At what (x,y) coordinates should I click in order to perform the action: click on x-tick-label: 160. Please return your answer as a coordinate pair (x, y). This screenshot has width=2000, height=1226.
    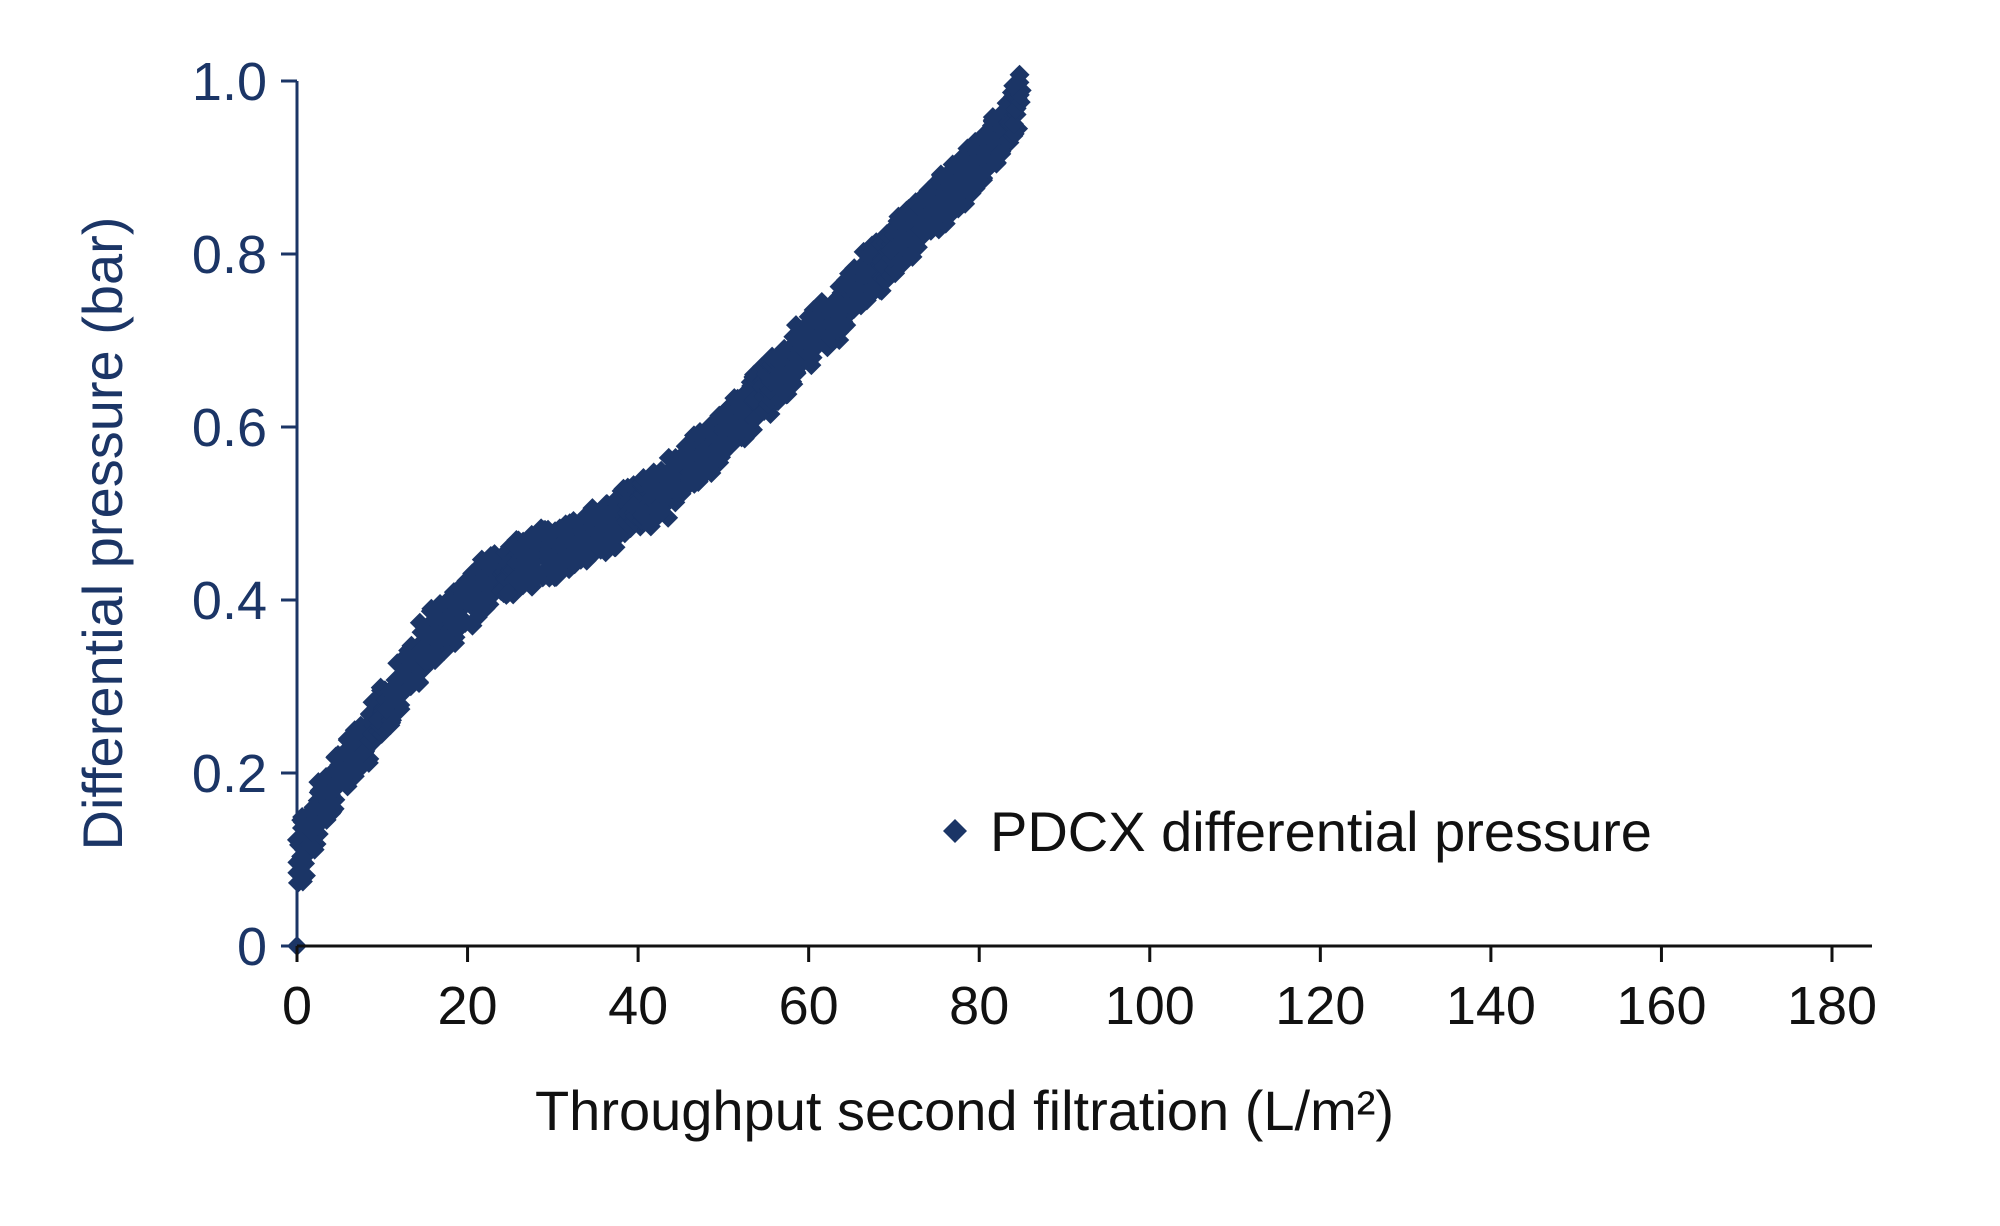
    Looking at the image, I should click on (1661, 1006).